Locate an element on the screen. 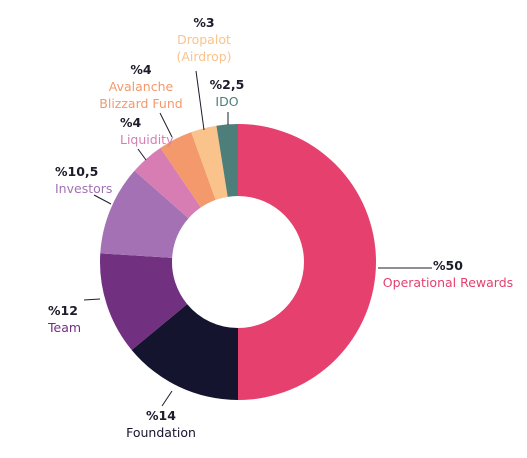  slice-name-label: Blizzard Fund is located at coordinates (140, 103).